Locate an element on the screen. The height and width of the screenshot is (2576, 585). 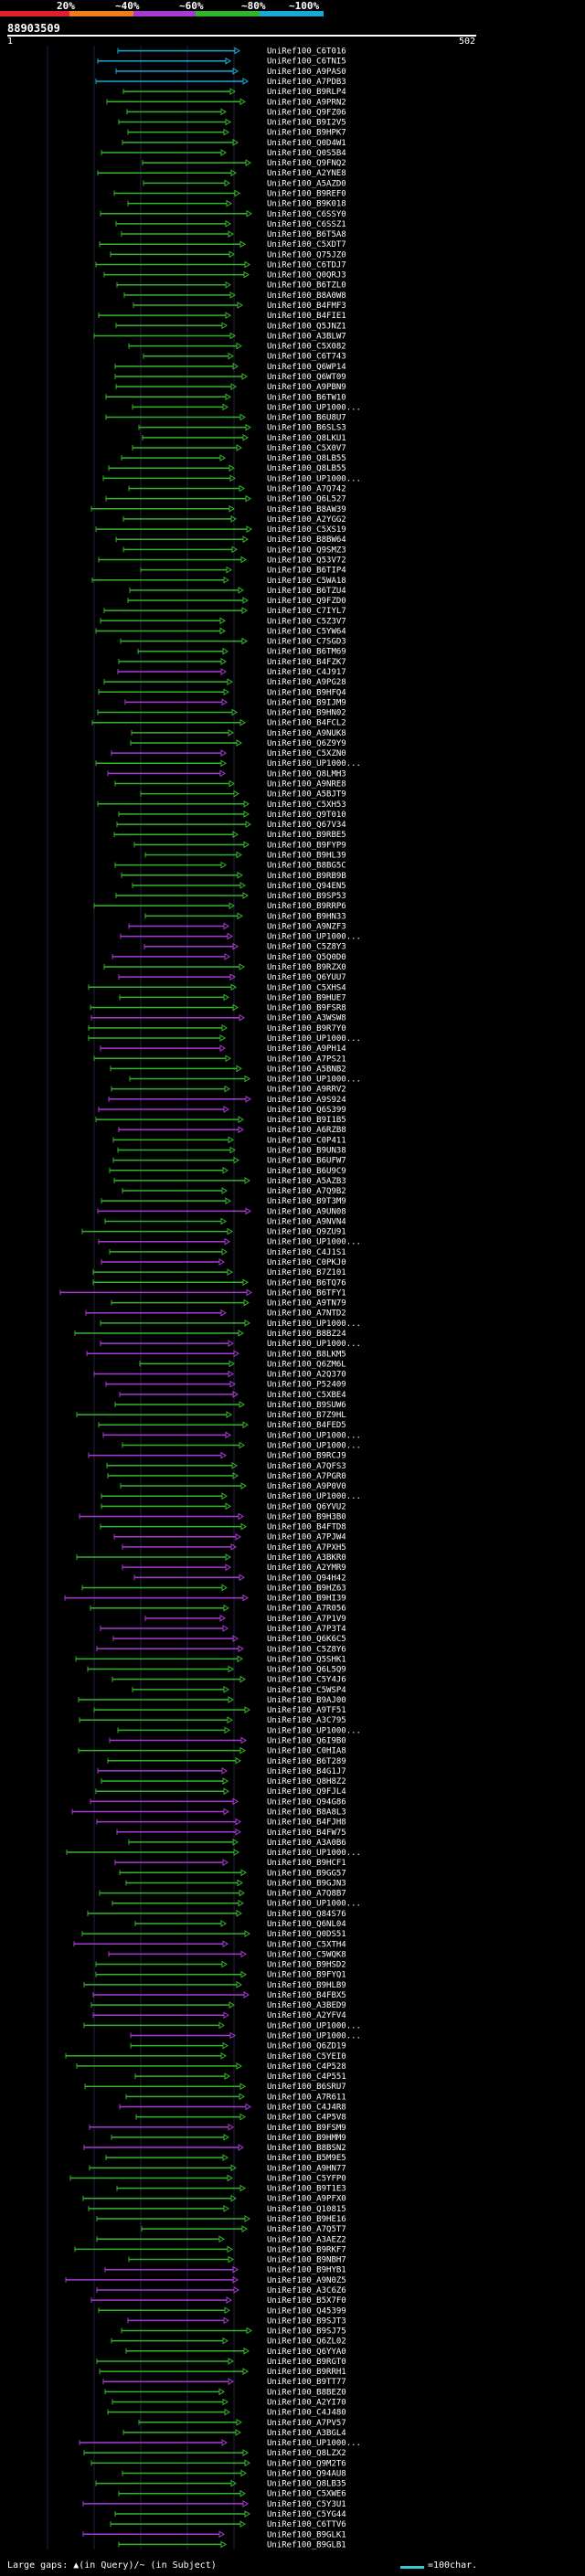
hit-label: UniRef100_Q84S76 is located at coordinates (307, 1914).